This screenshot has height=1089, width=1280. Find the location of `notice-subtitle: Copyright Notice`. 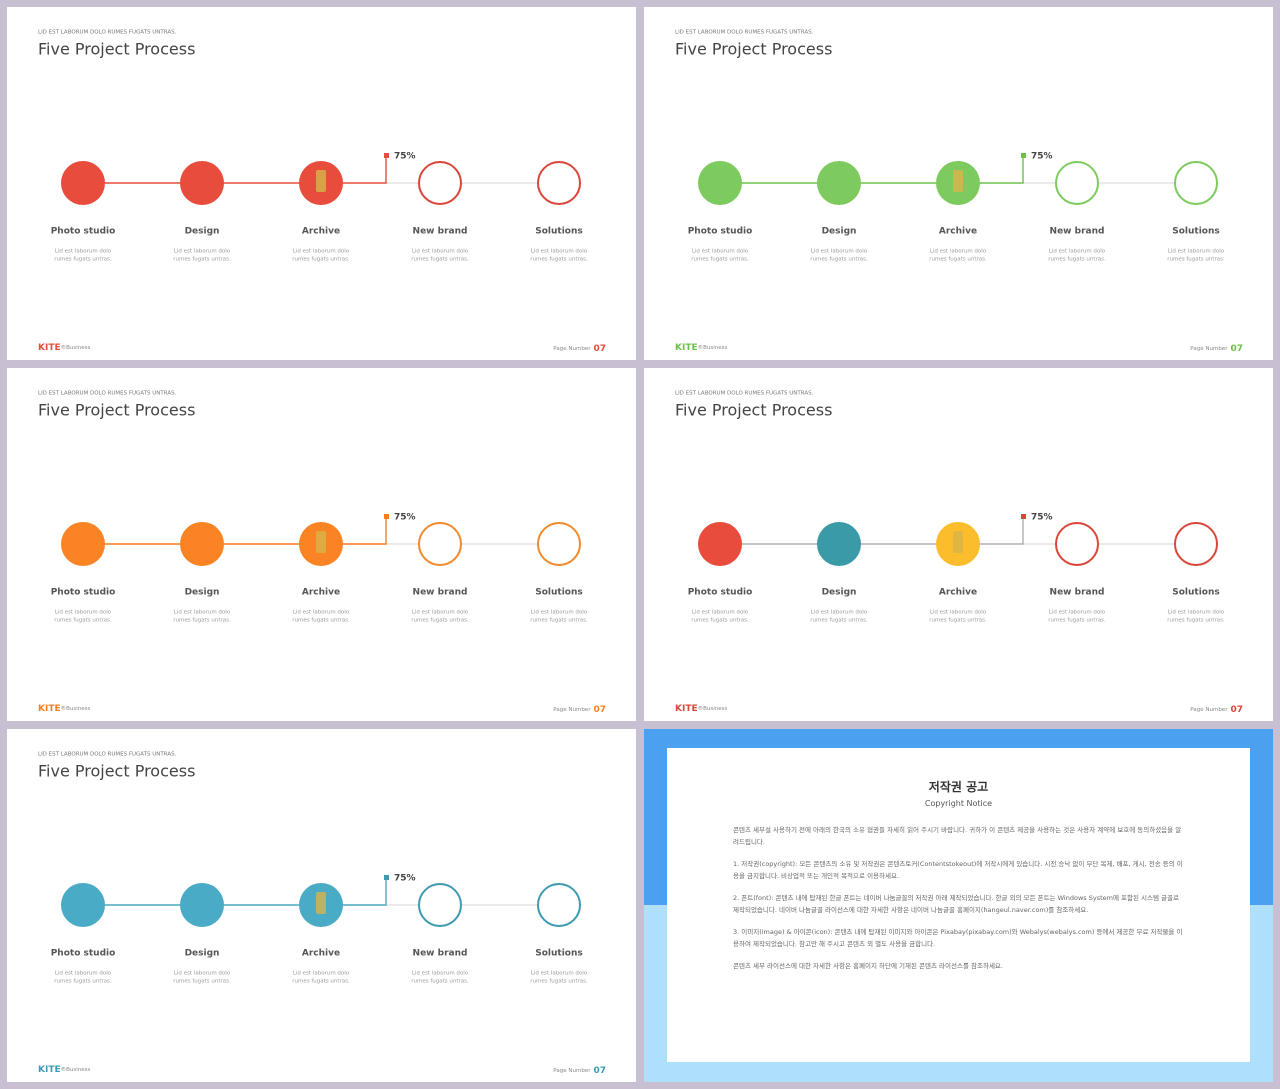

notice-subtitle: Copyright Notice is located at coordinates (958, 803).